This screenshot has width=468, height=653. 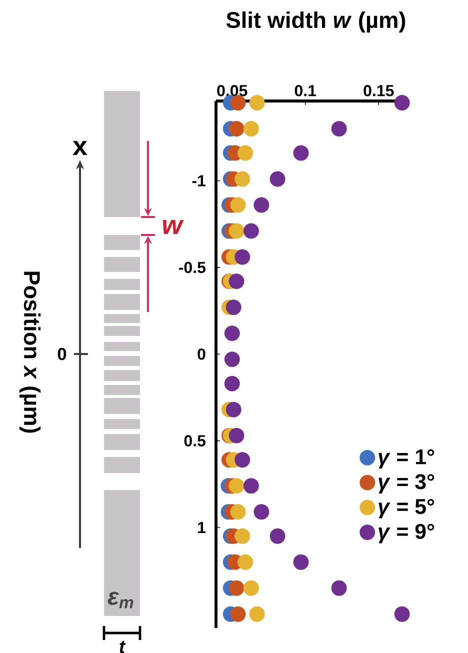 What do you see at coordinates (199, 180) in the screenshot?
I see `y-tick-label: -1` at bounding box center [199, 180].